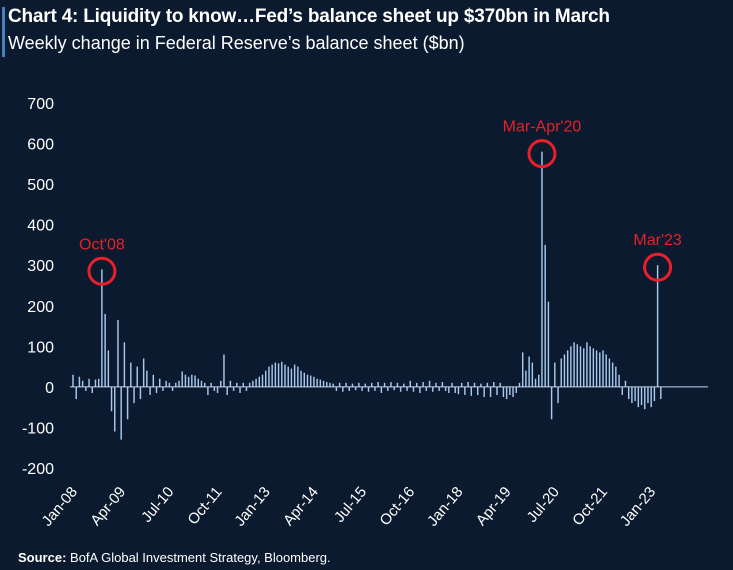  I want to click on y-tick-label: 300, so click(40, 266).